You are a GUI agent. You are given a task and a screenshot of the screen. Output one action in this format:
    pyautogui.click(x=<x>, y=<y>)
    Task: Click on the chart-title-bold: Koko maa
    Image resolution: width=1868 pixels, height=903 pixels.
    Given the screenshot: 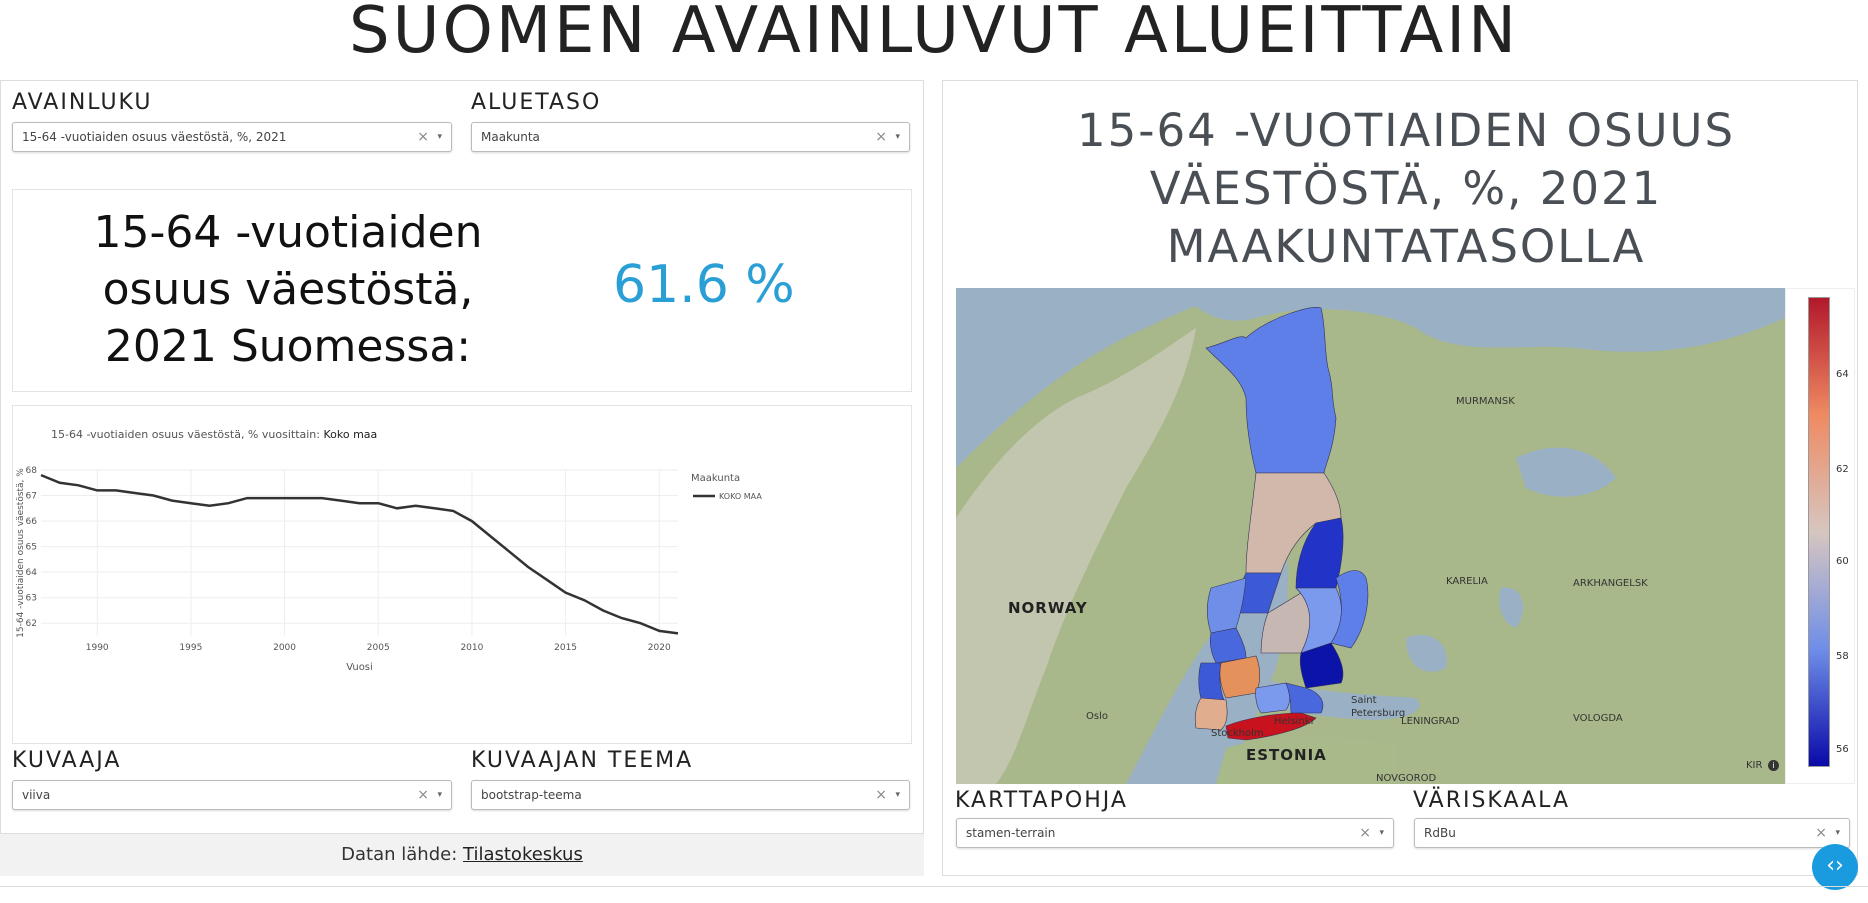 What is the action you would take?
    pyautogui.click(x=350, y=434)
    